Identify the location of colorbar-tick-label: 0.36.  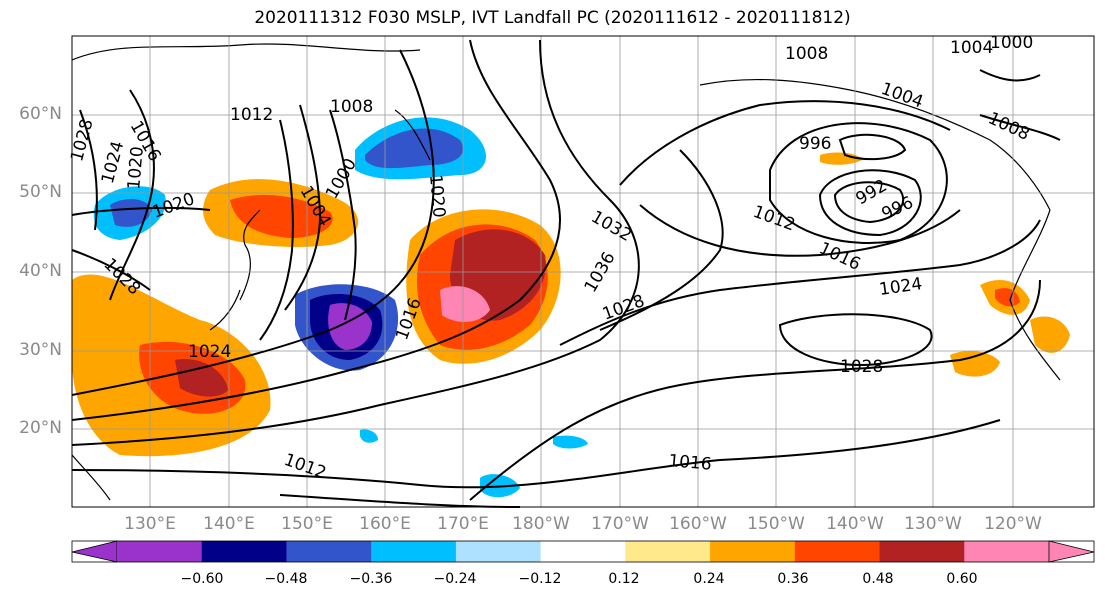
(793, 579).